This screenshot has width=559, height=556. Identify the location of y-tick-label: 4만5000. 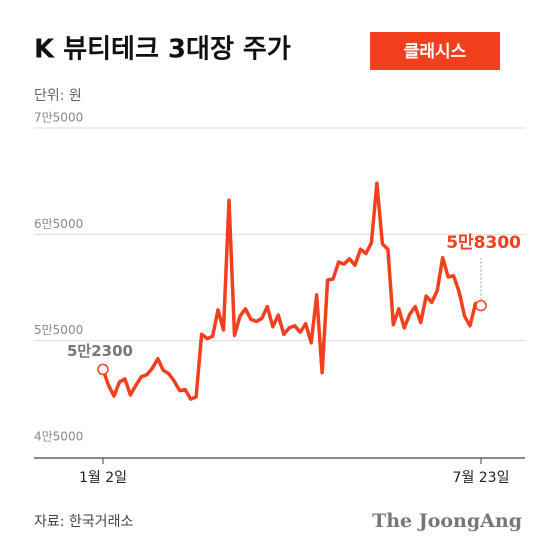
(58, 437).